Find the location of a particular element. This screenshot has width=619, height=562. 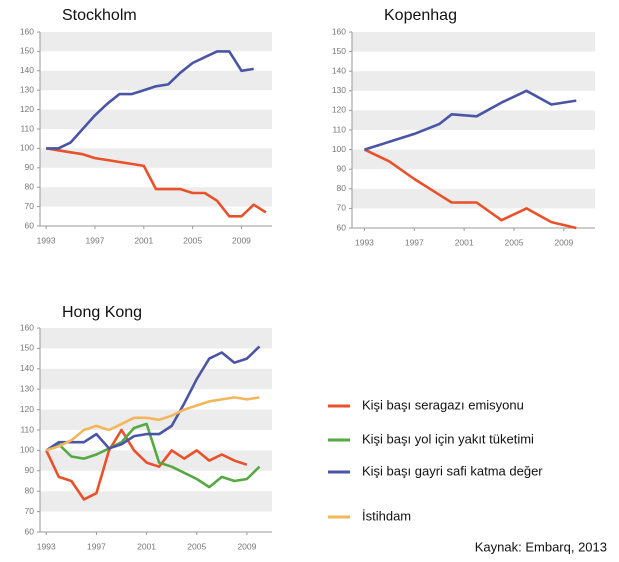

chart-title: Kopenhag is located at coordinates (420, 15).